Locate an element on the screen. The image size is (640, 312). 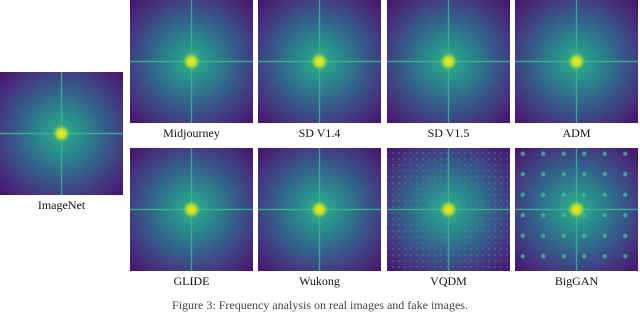
spectrum-panel: Wukong is located at coordinates (319, 218).